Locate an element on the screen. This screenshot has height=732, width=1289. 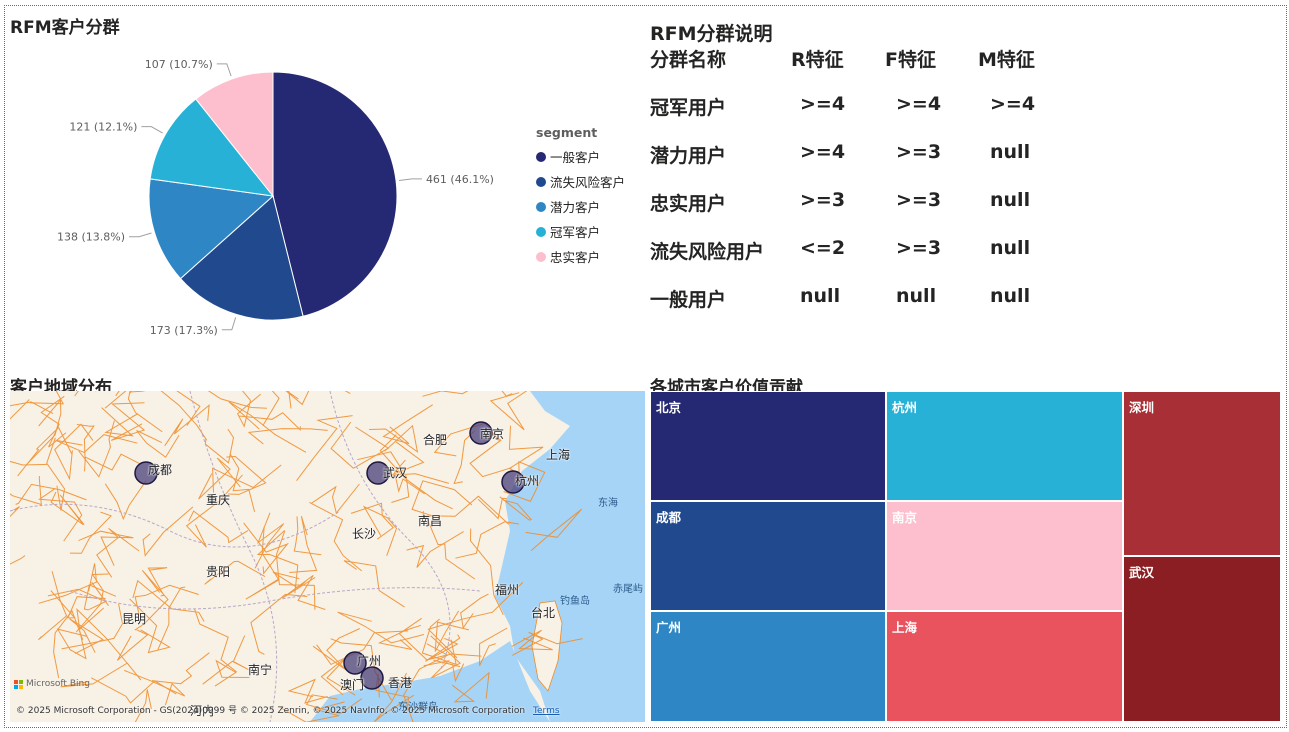
treemap-tile: 北京 is located at coordinates (768, 446).